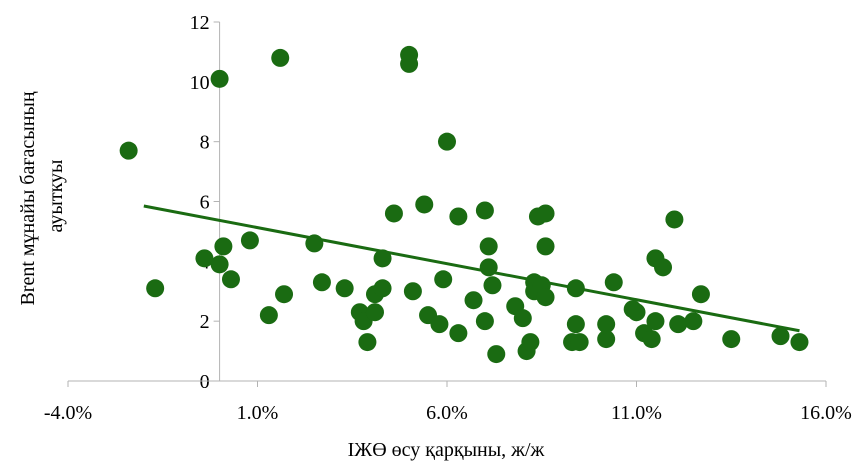 The width and height of the screenshot is (859, 463). Describe the element at coordinates (200, 83) in the screenshot. I see `y-tick-label: 10` at that location.